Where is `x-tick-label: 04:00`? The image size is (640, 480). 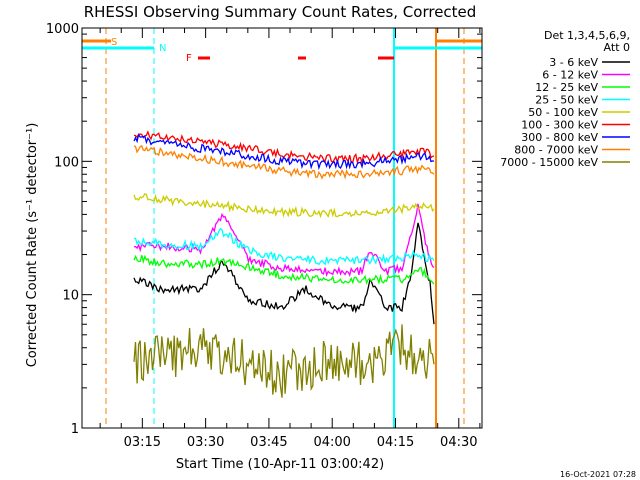 x-tick-label: 04:00 is located at coordinates (331, 442).